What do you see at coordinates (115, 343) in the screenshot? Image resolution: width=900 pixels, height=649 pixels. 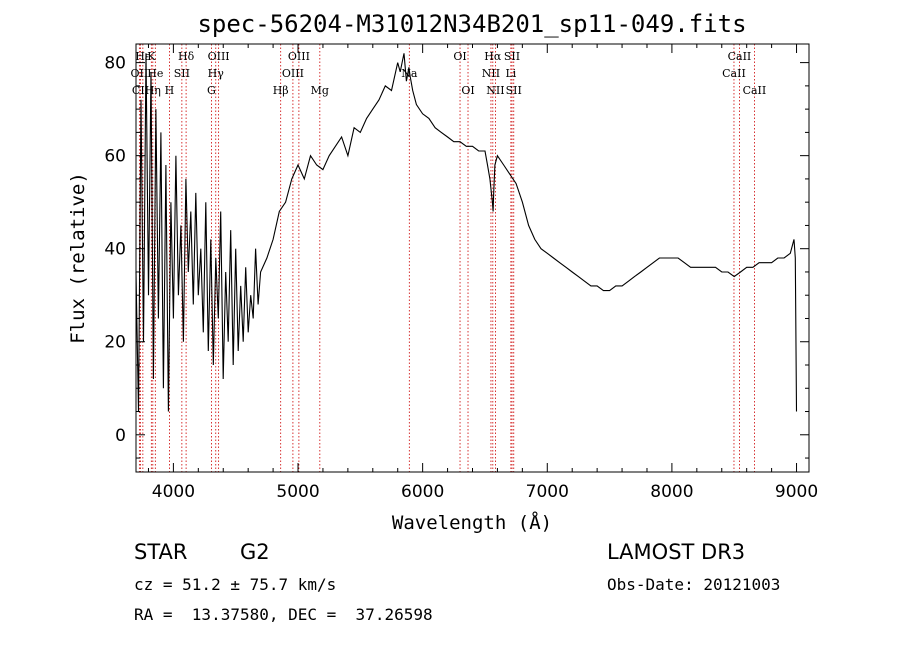 I see `y-tick-label: 20` at bounding box center [115, 343].